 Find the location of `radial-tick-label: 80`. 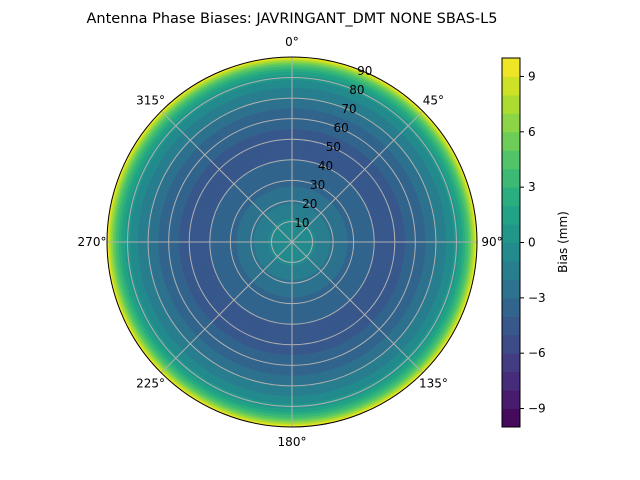

radial-tick-label: 80 is located at coordinates (356, 90).